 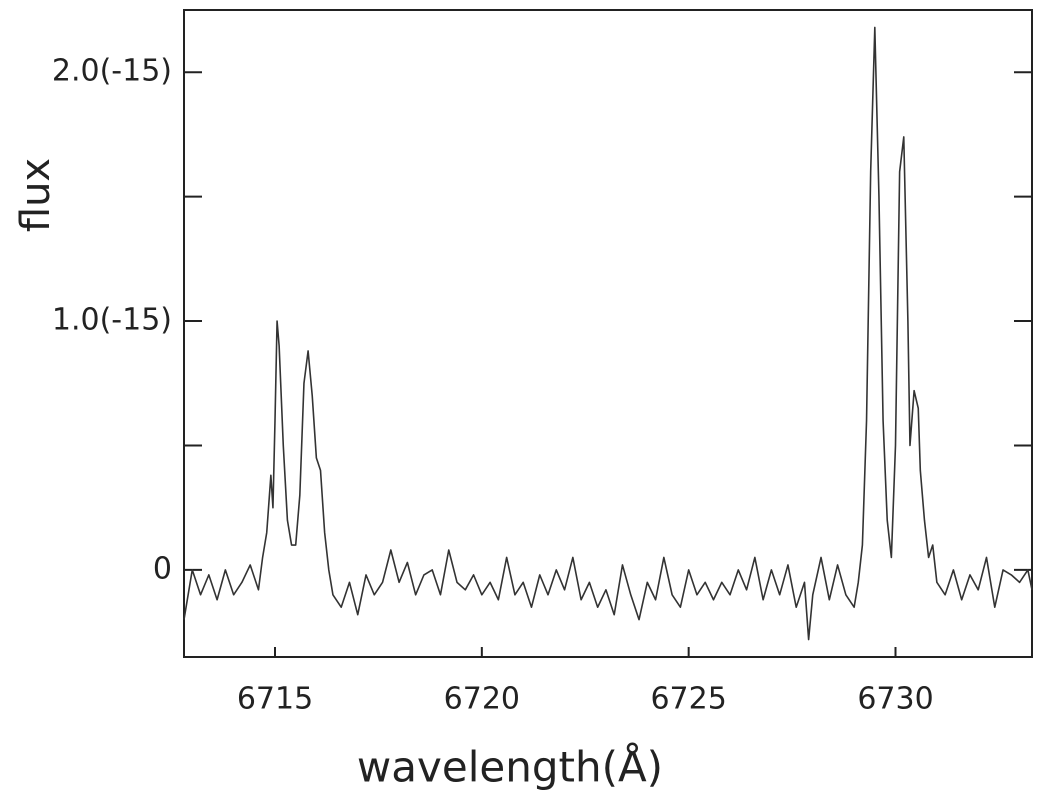 What do you see at coordinates (36, 195) in the screenshot?
I see `y-axis-label: flux` at bounding box center [36, 195].